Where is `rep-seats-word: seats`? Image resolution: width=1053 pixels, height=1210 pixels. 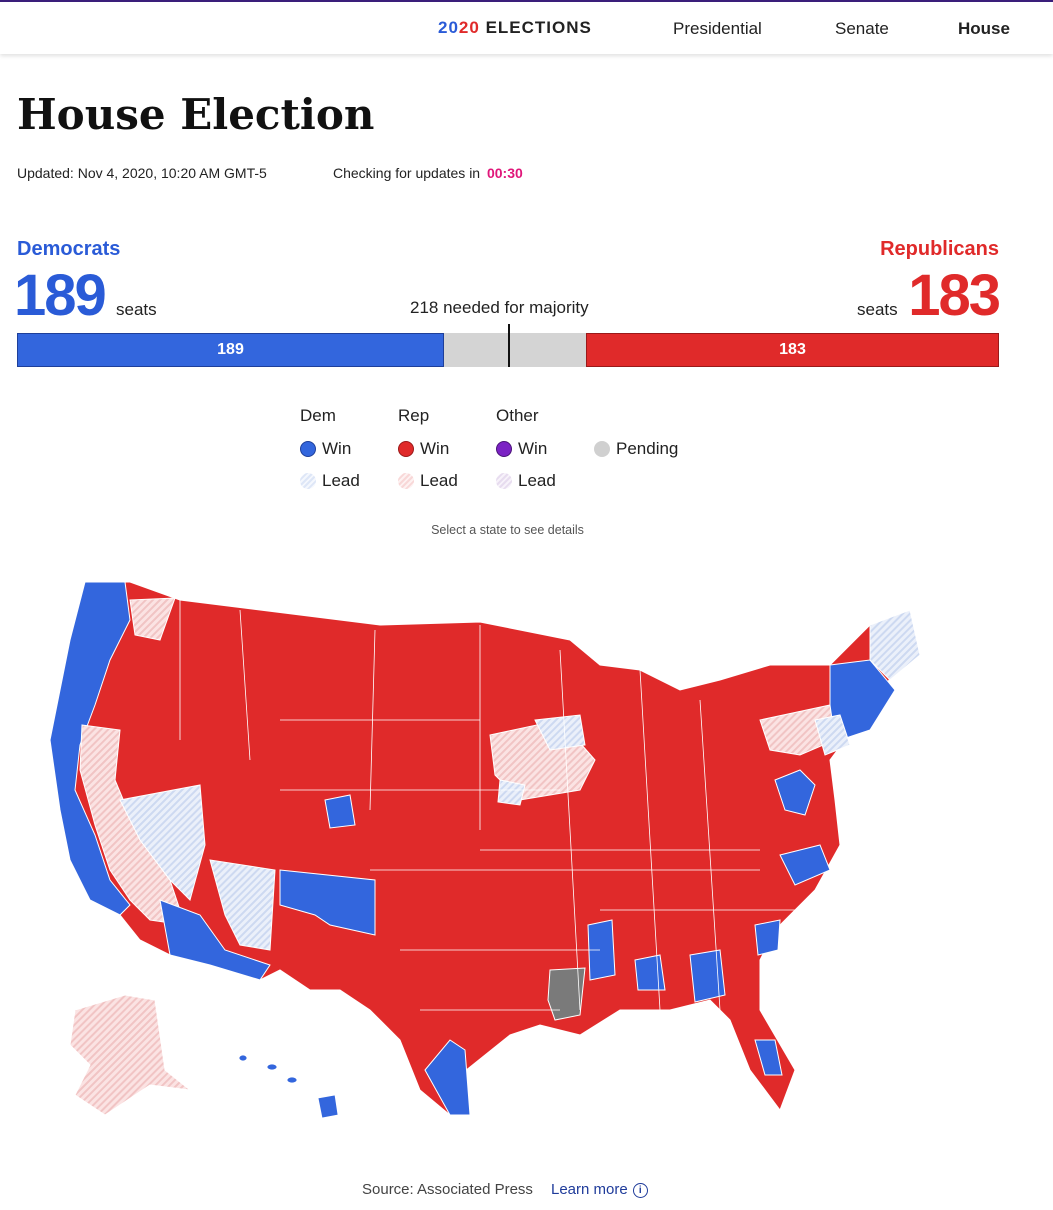
rep-seats-word: seats is located at coordinates (877, 309).